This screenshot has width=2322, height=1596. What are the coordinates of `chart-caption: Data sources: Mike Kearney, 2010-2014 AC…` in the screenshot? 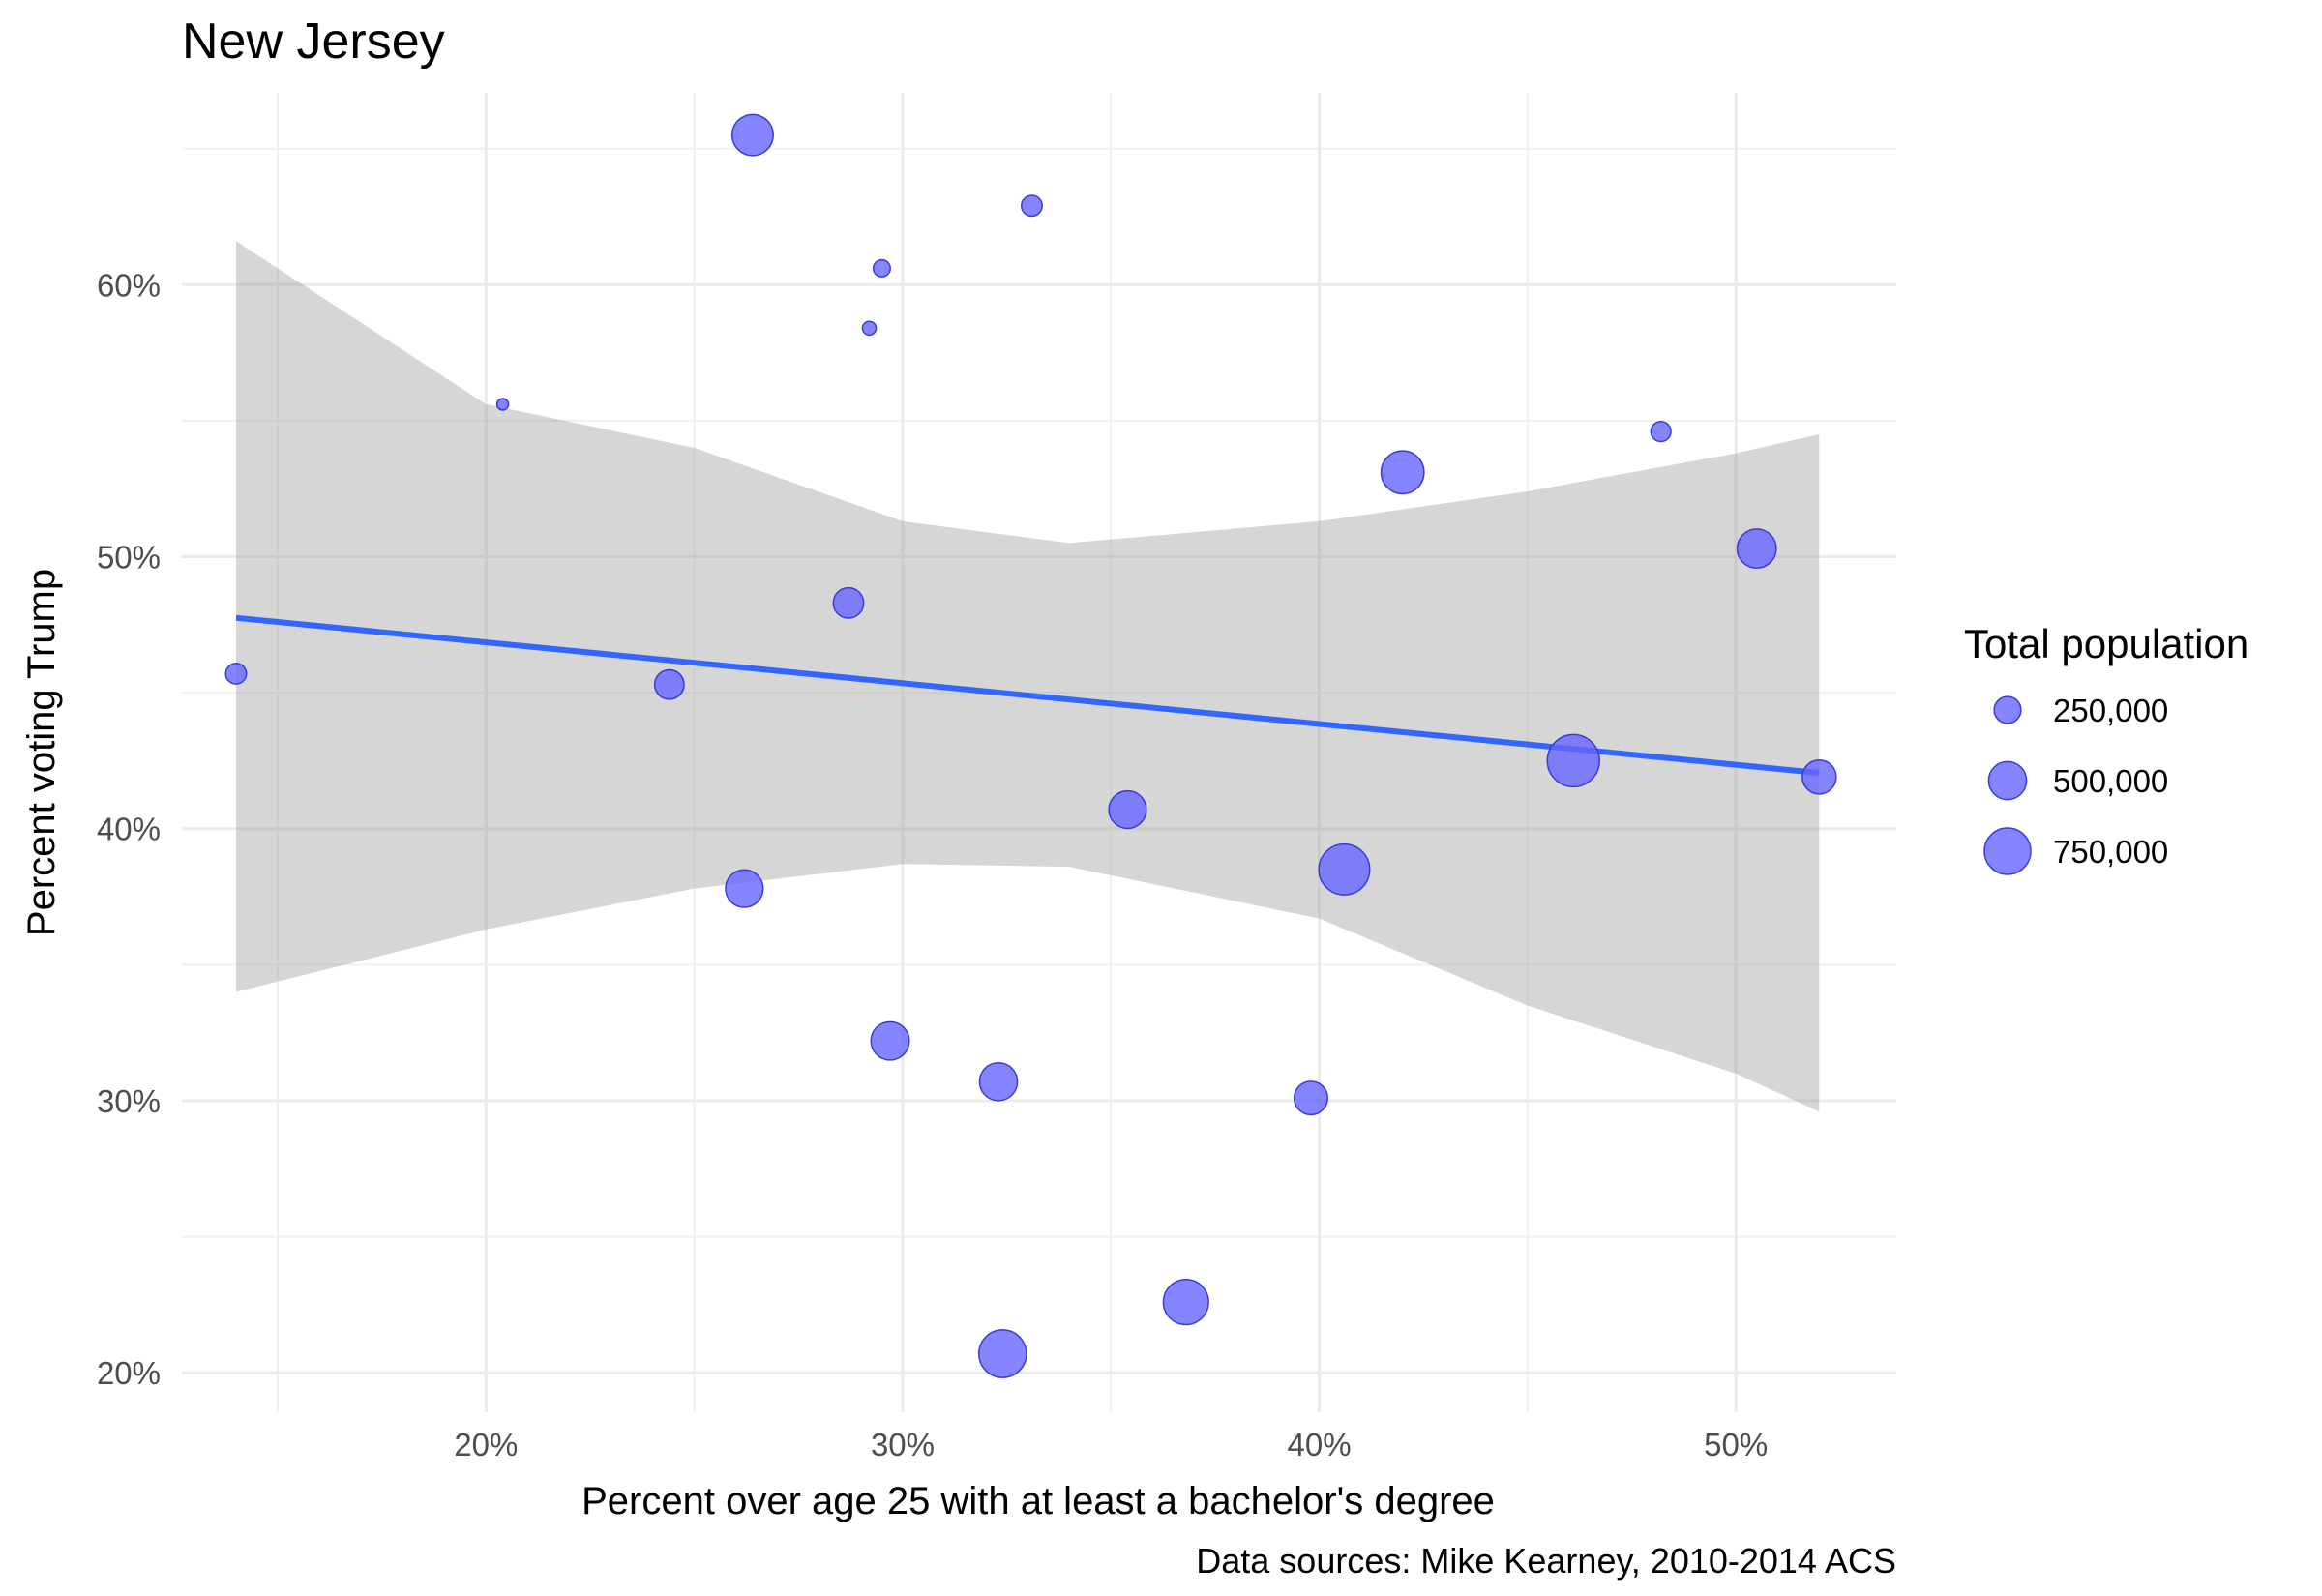 It's located at (1546, 1561).